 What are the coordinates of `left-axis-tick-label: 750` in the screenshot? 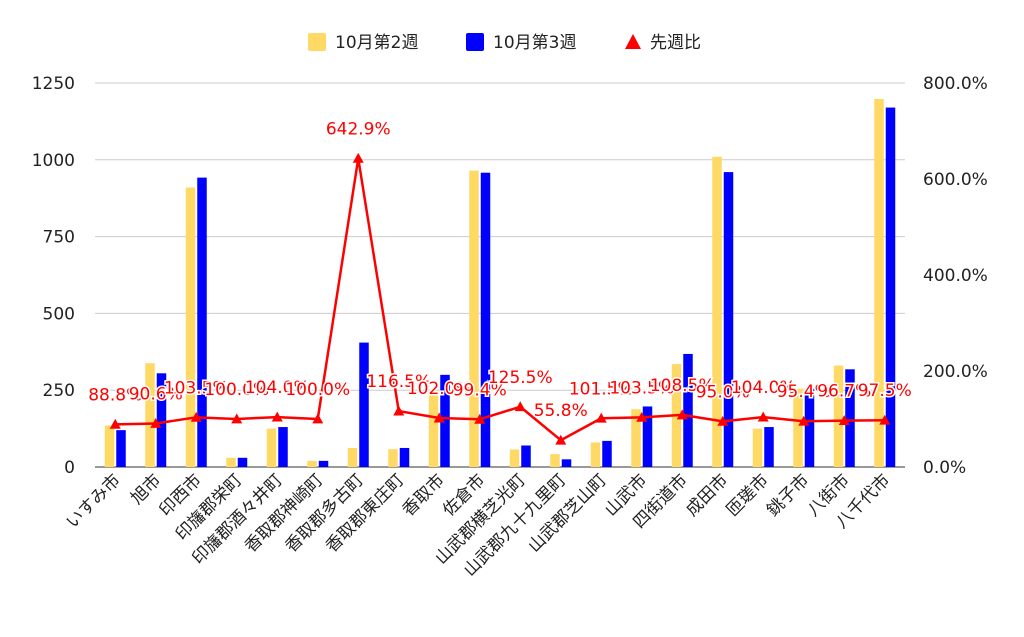 It's located at (59, 238).